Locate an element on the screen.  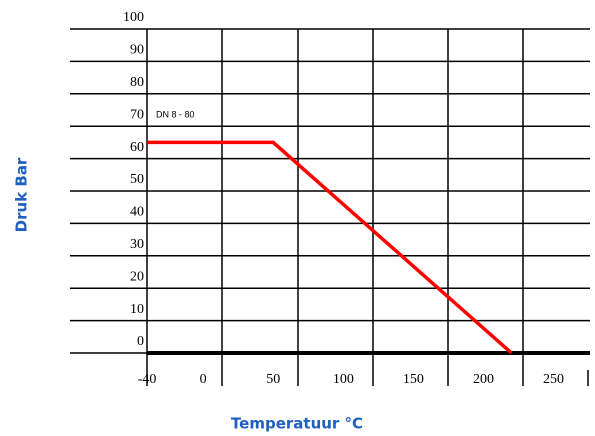
y-axis-title: Druk Bar is located at coordinates (22, 194).